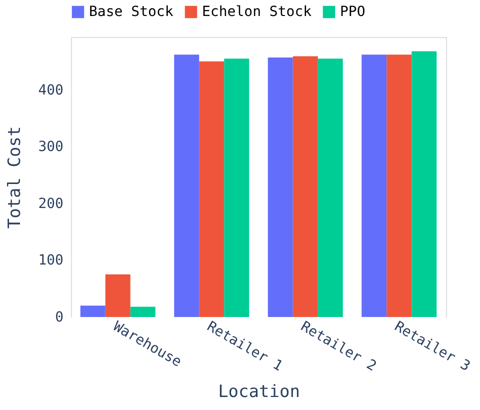  What do you see at coordinates (51, 90) in the screenshot?
I see `y-tick-label: 400` at bounding box center [51, 90].